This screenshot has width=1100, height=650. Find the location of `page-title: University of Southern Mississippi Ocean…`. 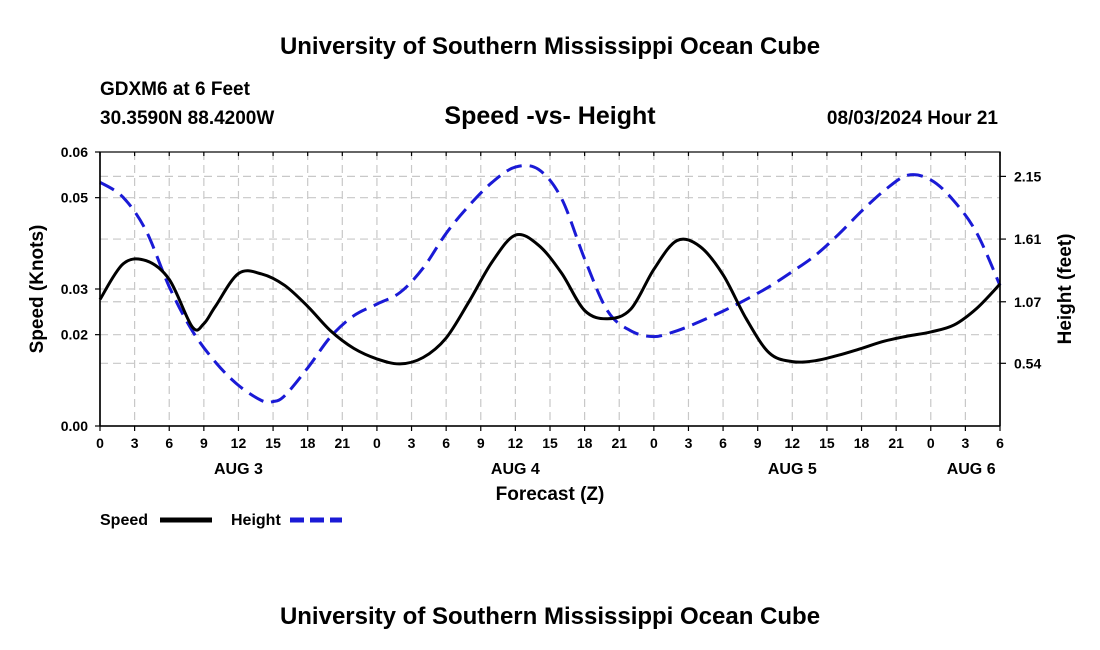

page-title: University of Southern Mississippi Ocean… is located at coordinates (550, 46).